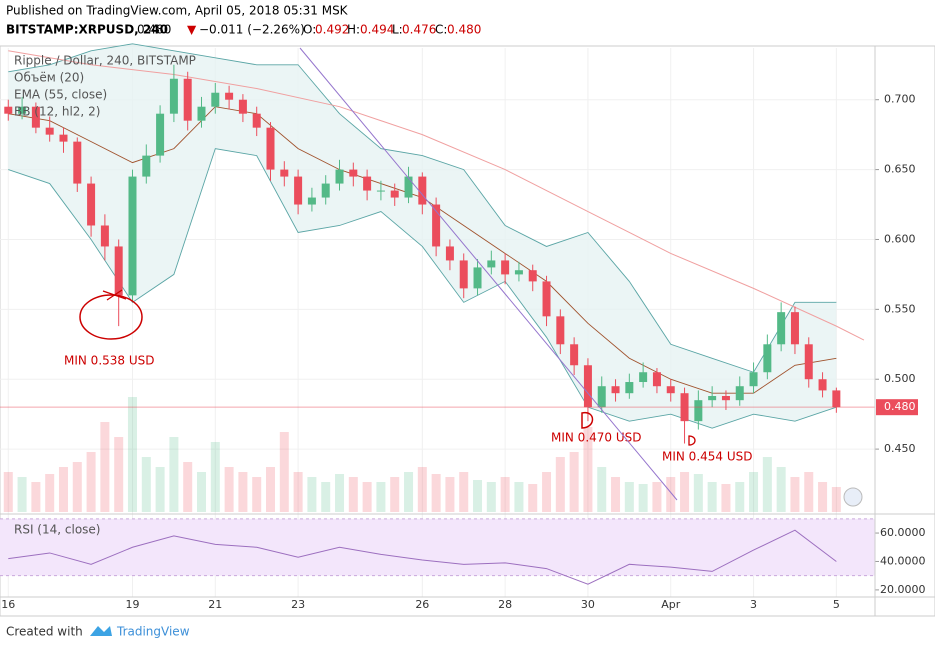 The width and height of the screenshot is (935, 650). Describe the element at coordinates (853, 497) in the screenshot. I see `badge` at that location.